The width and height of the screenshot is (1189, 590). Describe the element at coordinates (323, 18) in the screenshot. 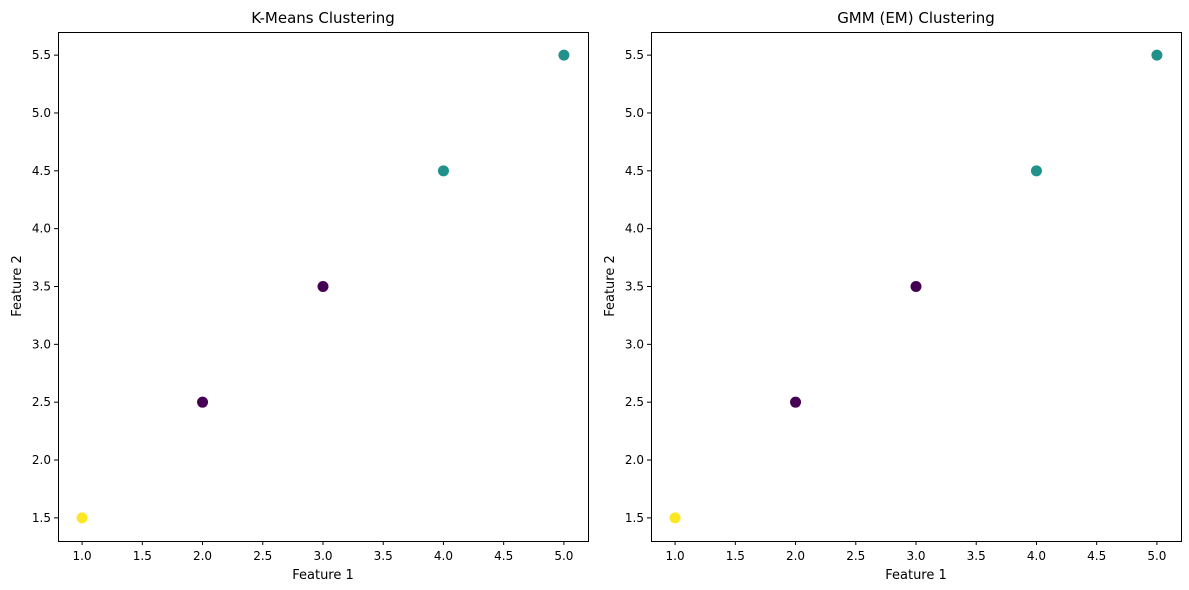

I see `chart-title: K-Means Clustering` at that location.